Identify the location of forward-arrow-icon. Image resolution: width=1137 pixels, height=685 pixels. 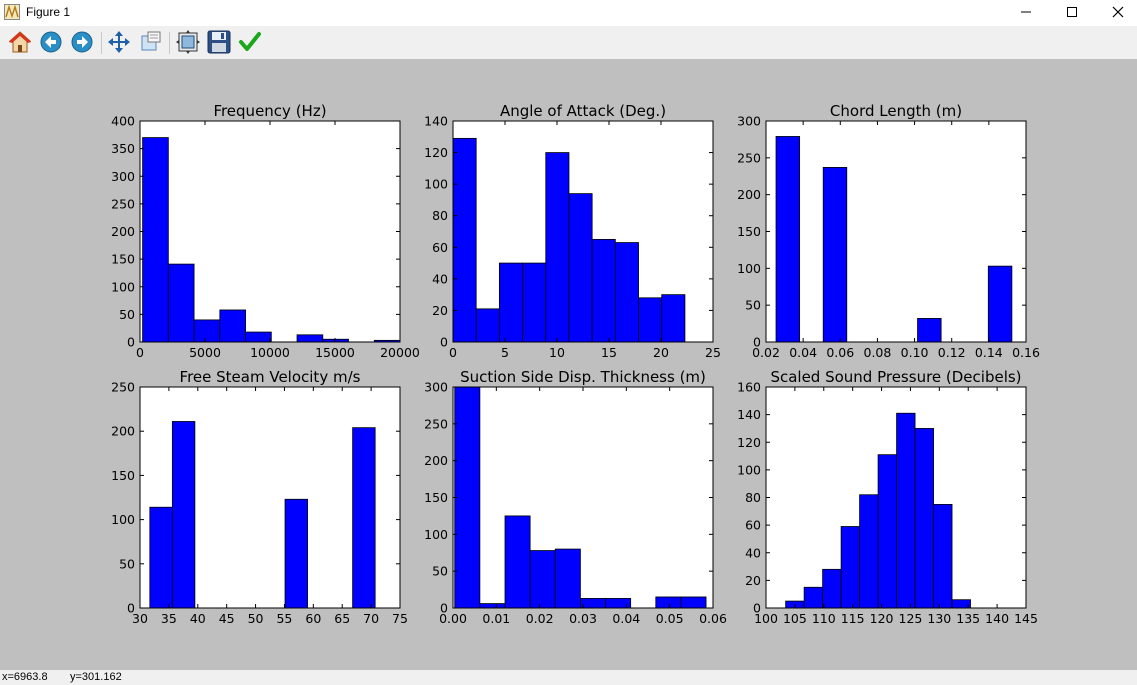
(82, 42).